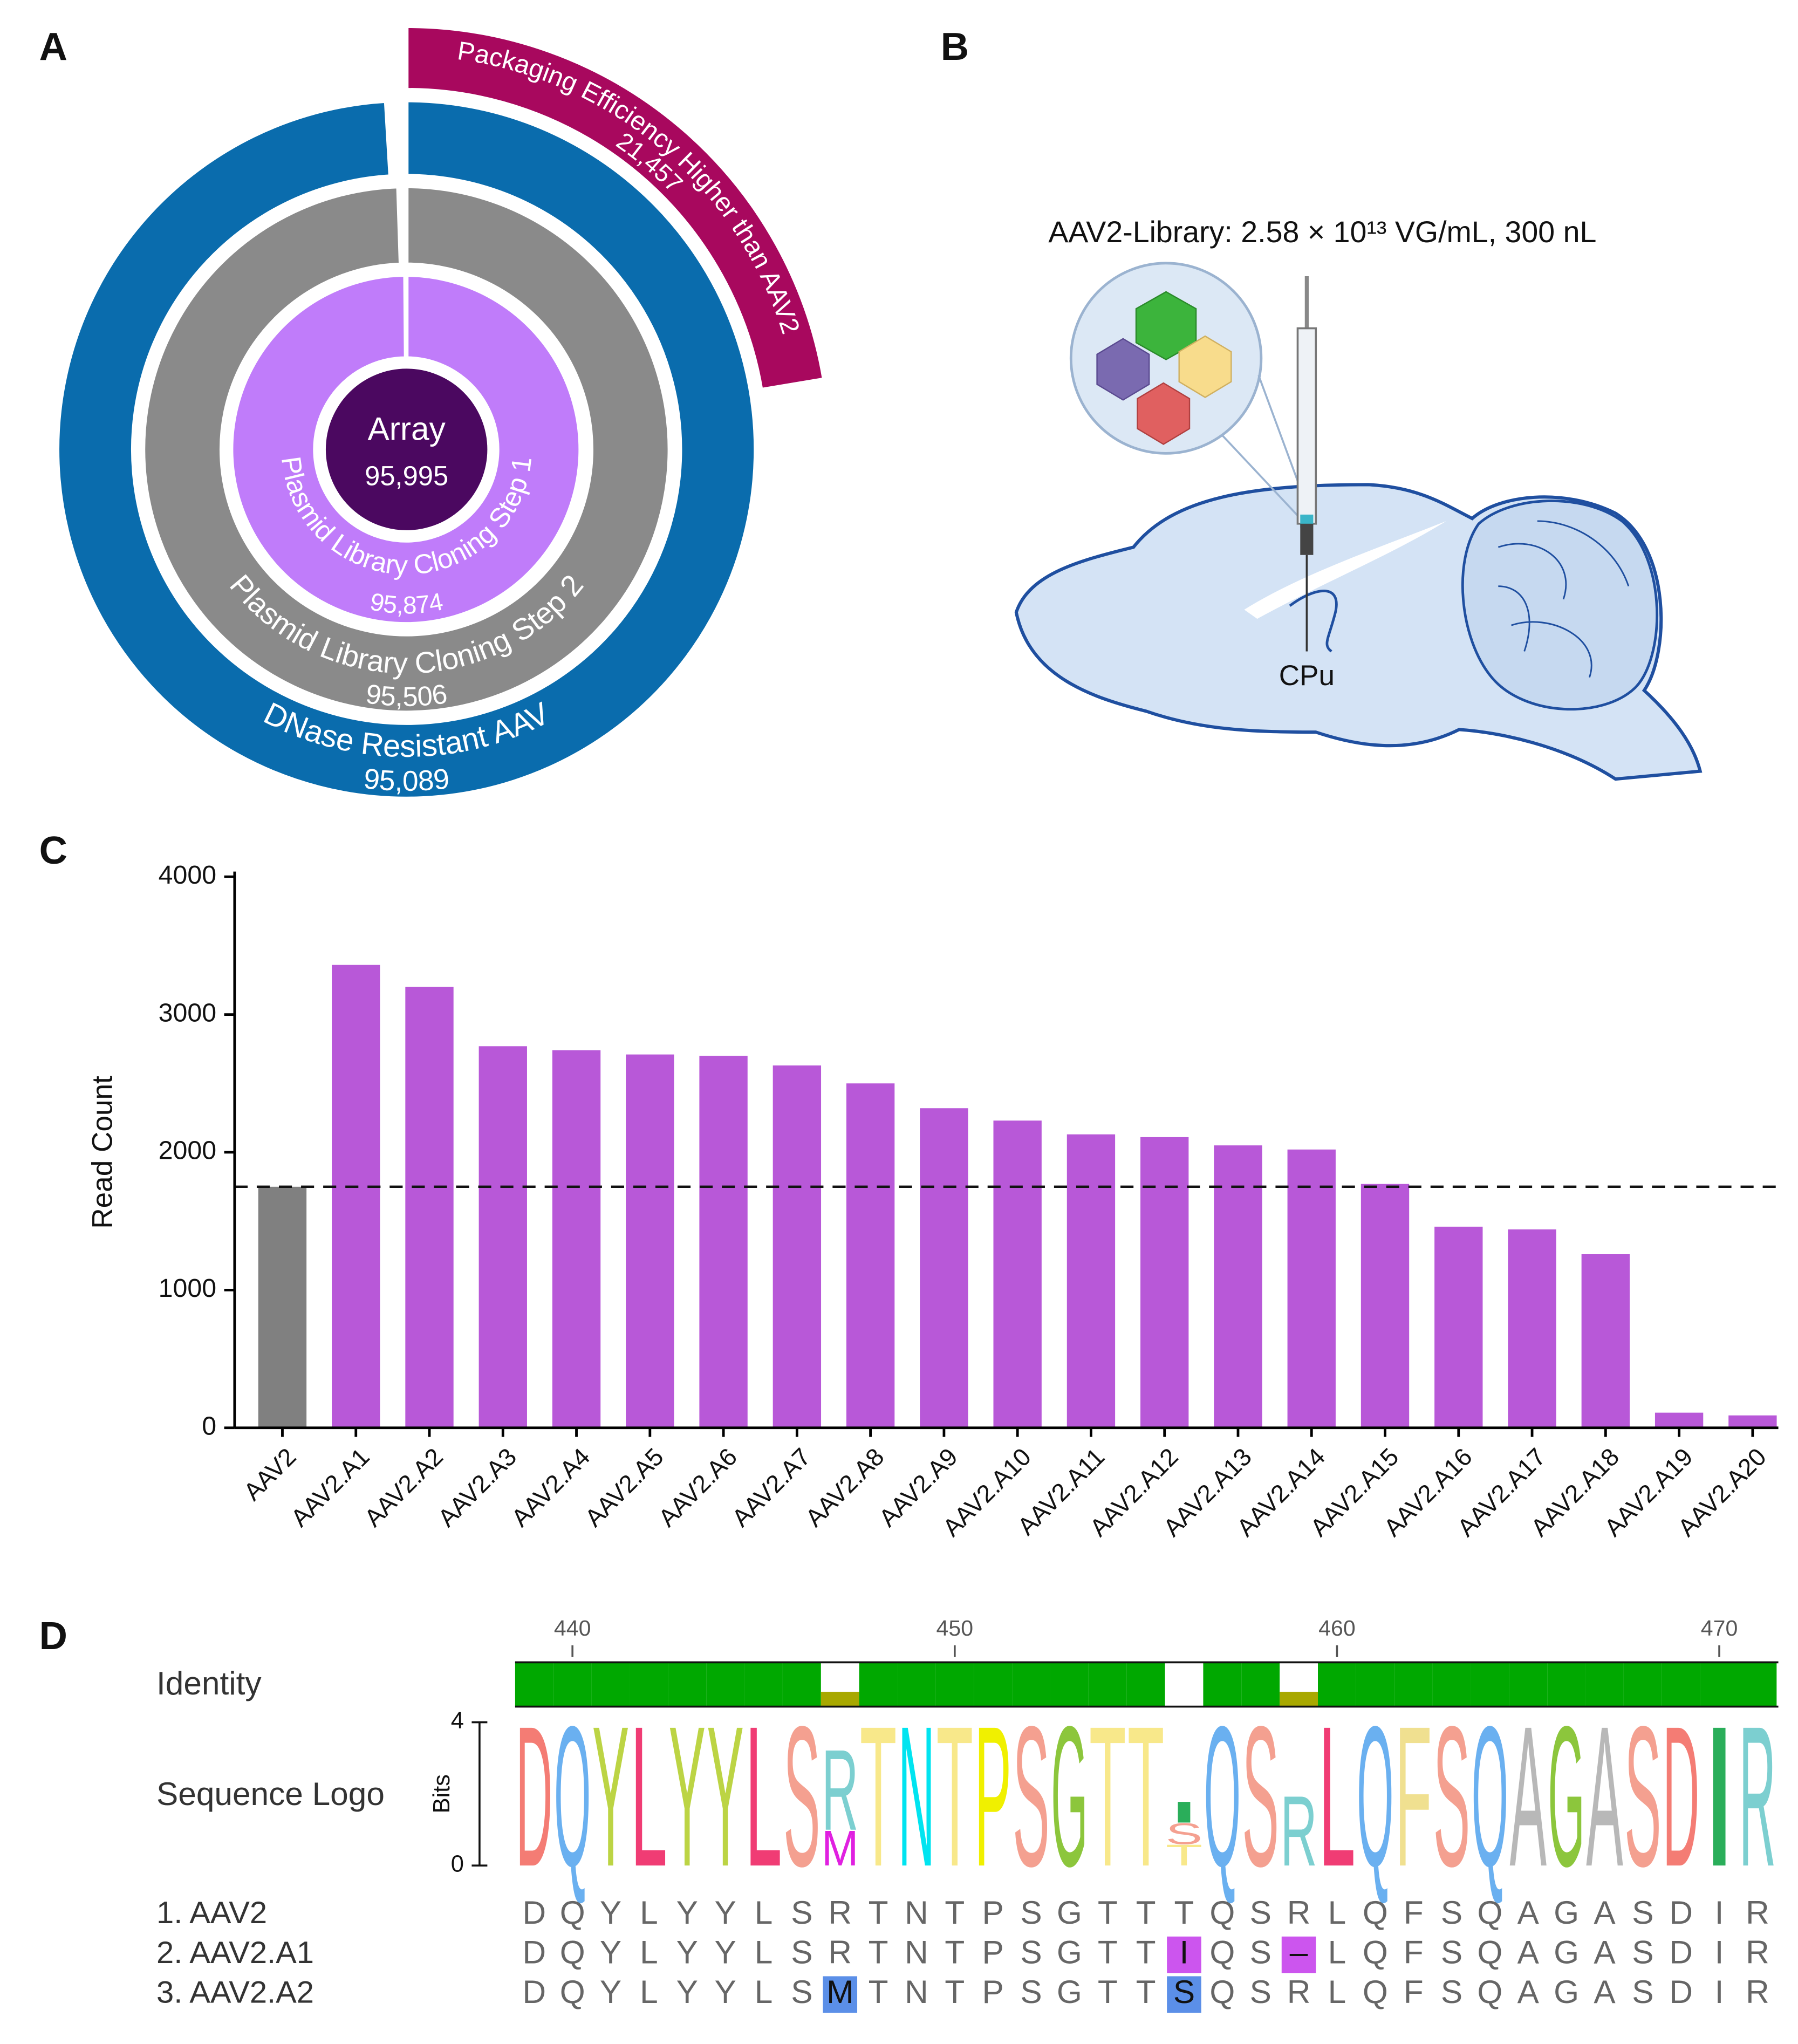 This screenshot has width=1798, height=2044. Describe the element at coordinates (624, 1487) in the screenshot. I see `x-tick-label: AAV2.A5` at that location.